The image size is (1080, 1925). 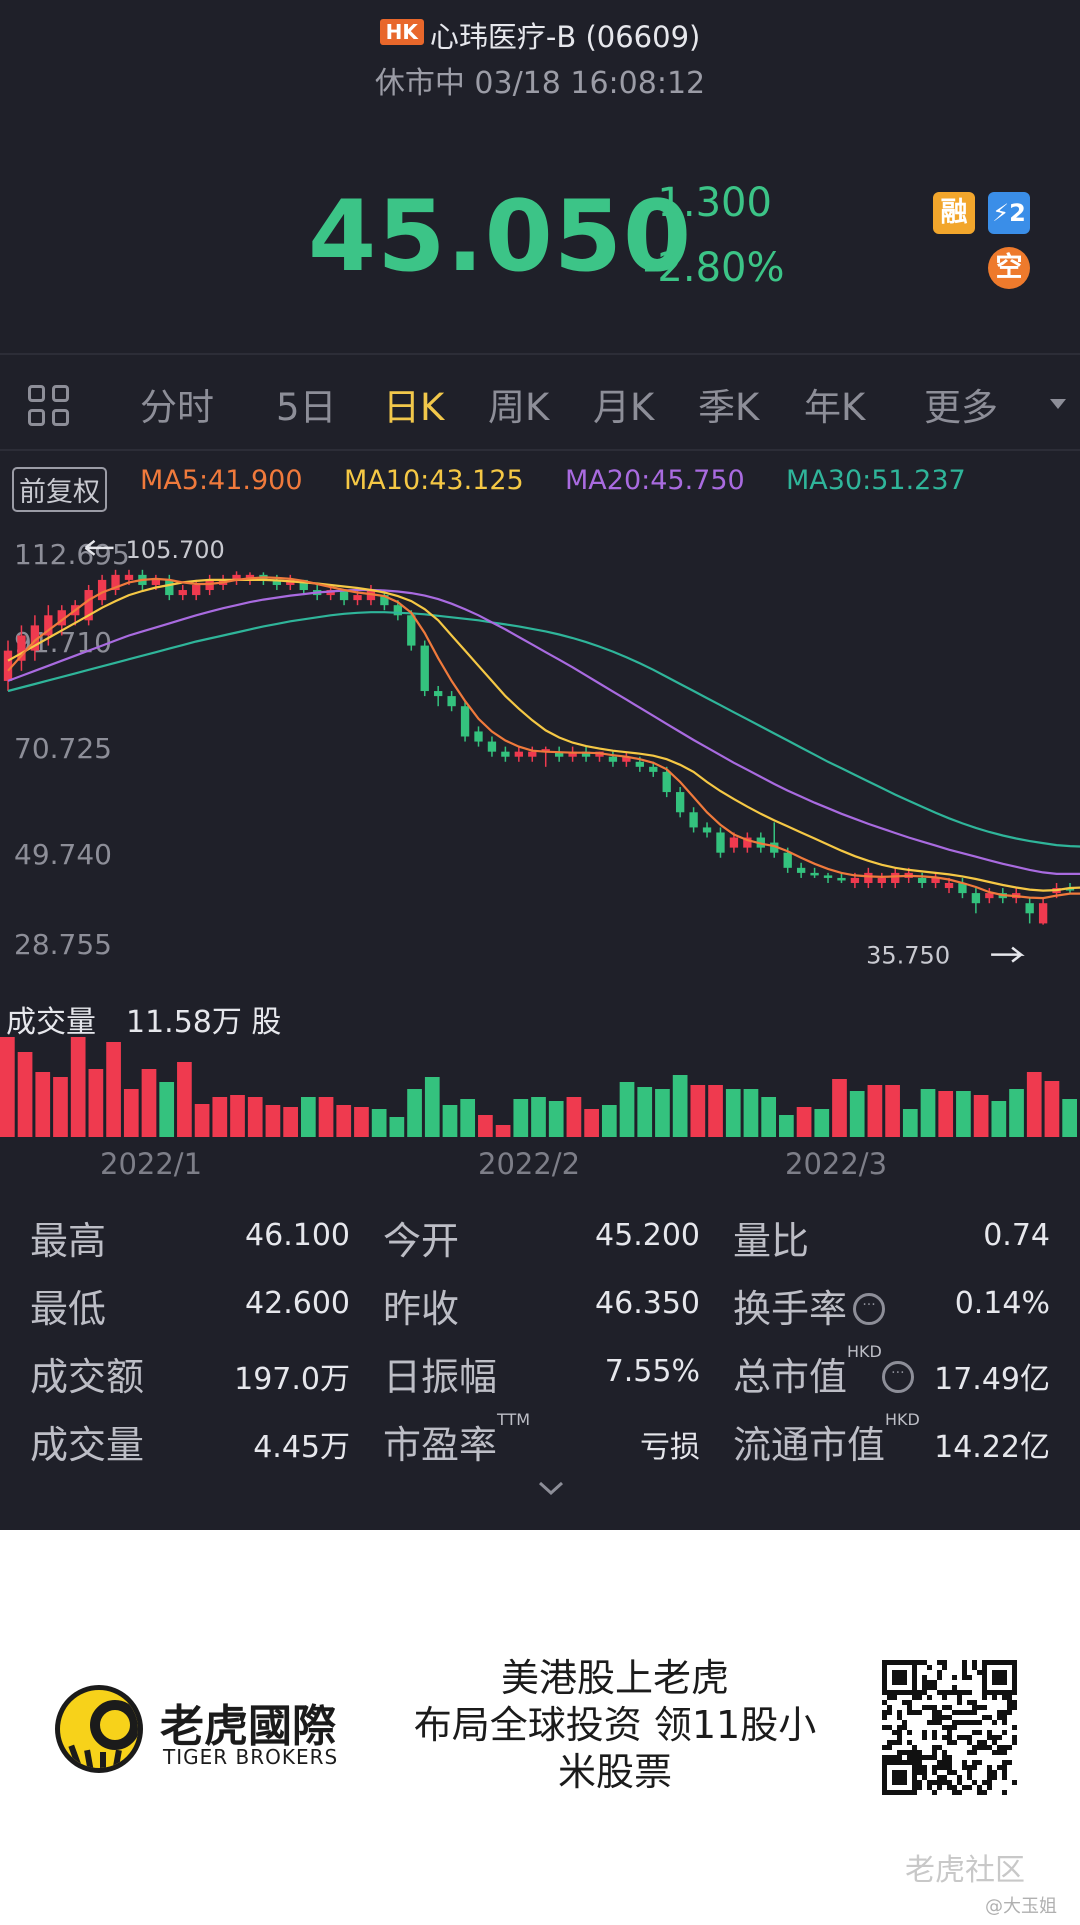 What do you see at coordinates (835, 407) in the screenshot?
I see `tab-yearly-k: 年K` at bounding box center [835, 407].